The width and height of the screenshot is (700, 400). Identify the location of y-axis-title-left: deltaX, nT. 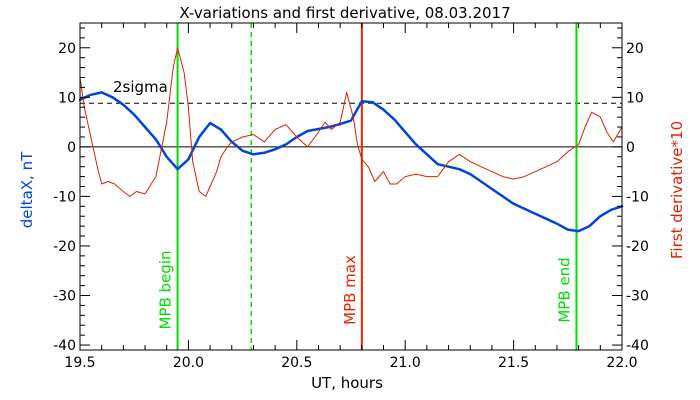
(27, 189).